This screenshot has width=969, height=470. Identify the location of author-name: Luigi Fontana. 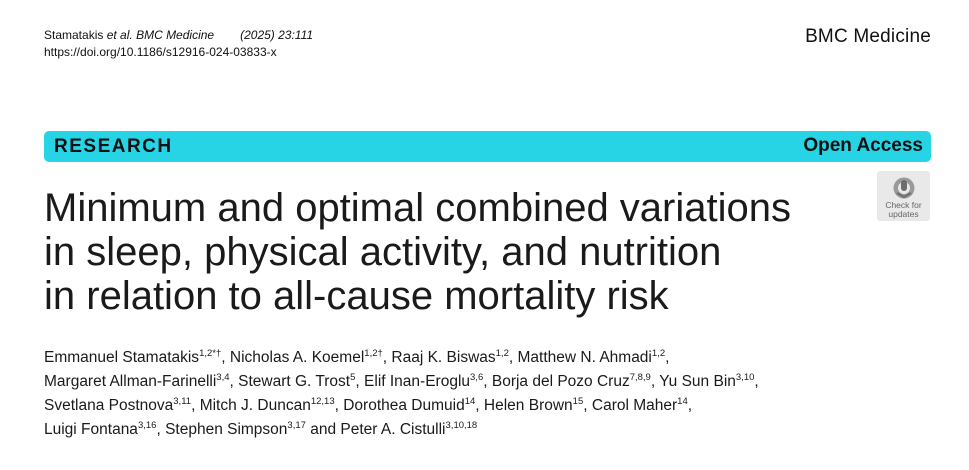
(91, 429).